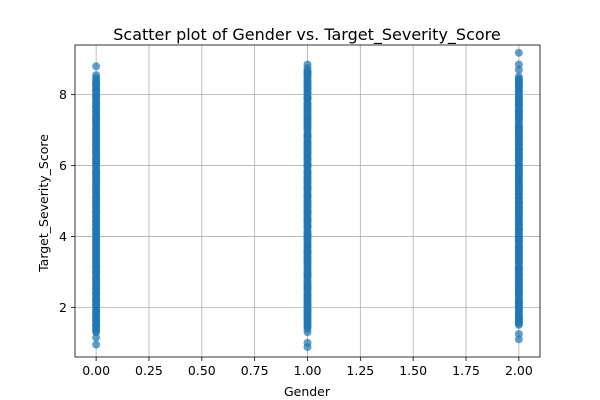 The image size is (600, 400). What do you see at coordinates (63, 94) in the screenshot?
I see `y-tick-label: 8` at bounding box center [63, 94].